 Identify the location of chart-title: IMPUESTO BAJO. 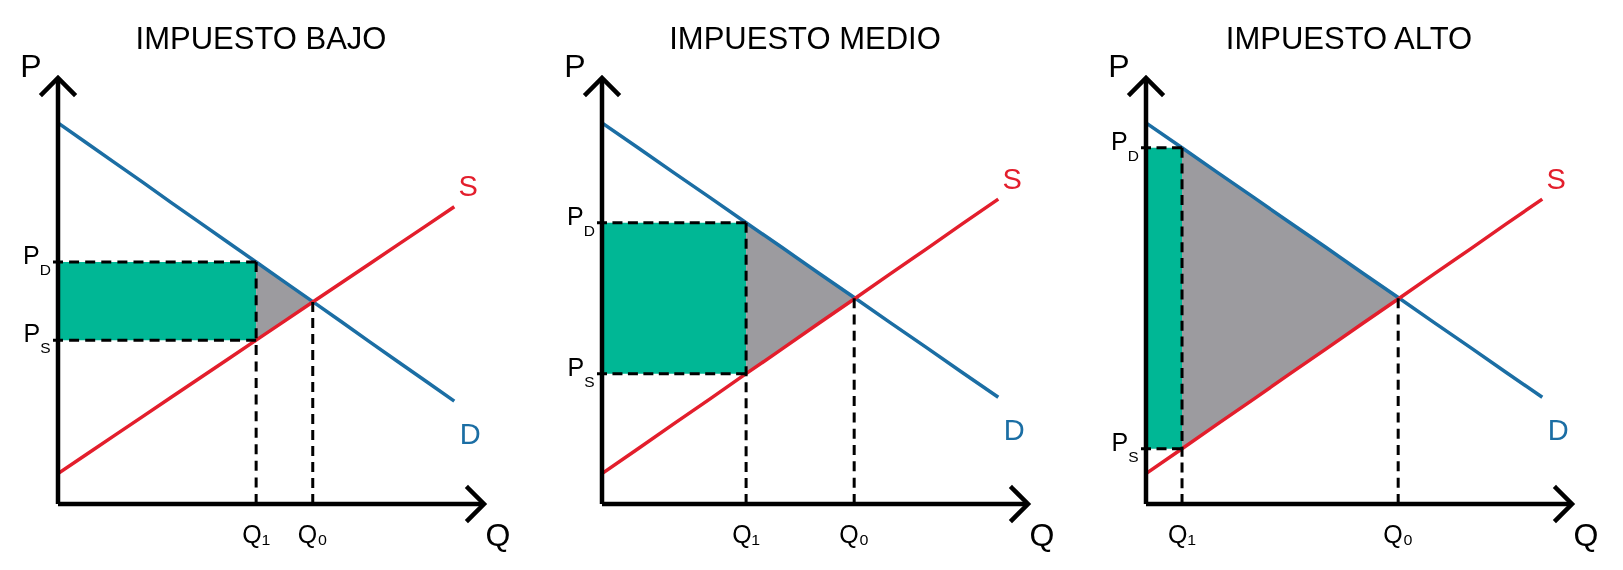
(261, 38).